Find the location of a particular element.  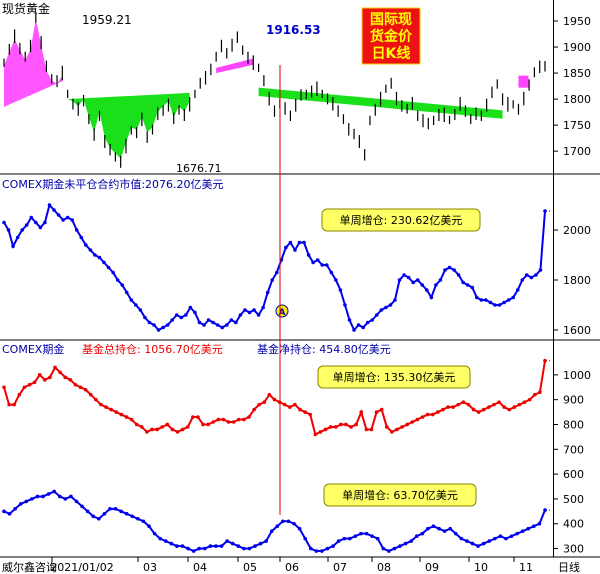

holding-bubble: 单周增仓: 135.30亿美元 is located at coordinates (394, 377).